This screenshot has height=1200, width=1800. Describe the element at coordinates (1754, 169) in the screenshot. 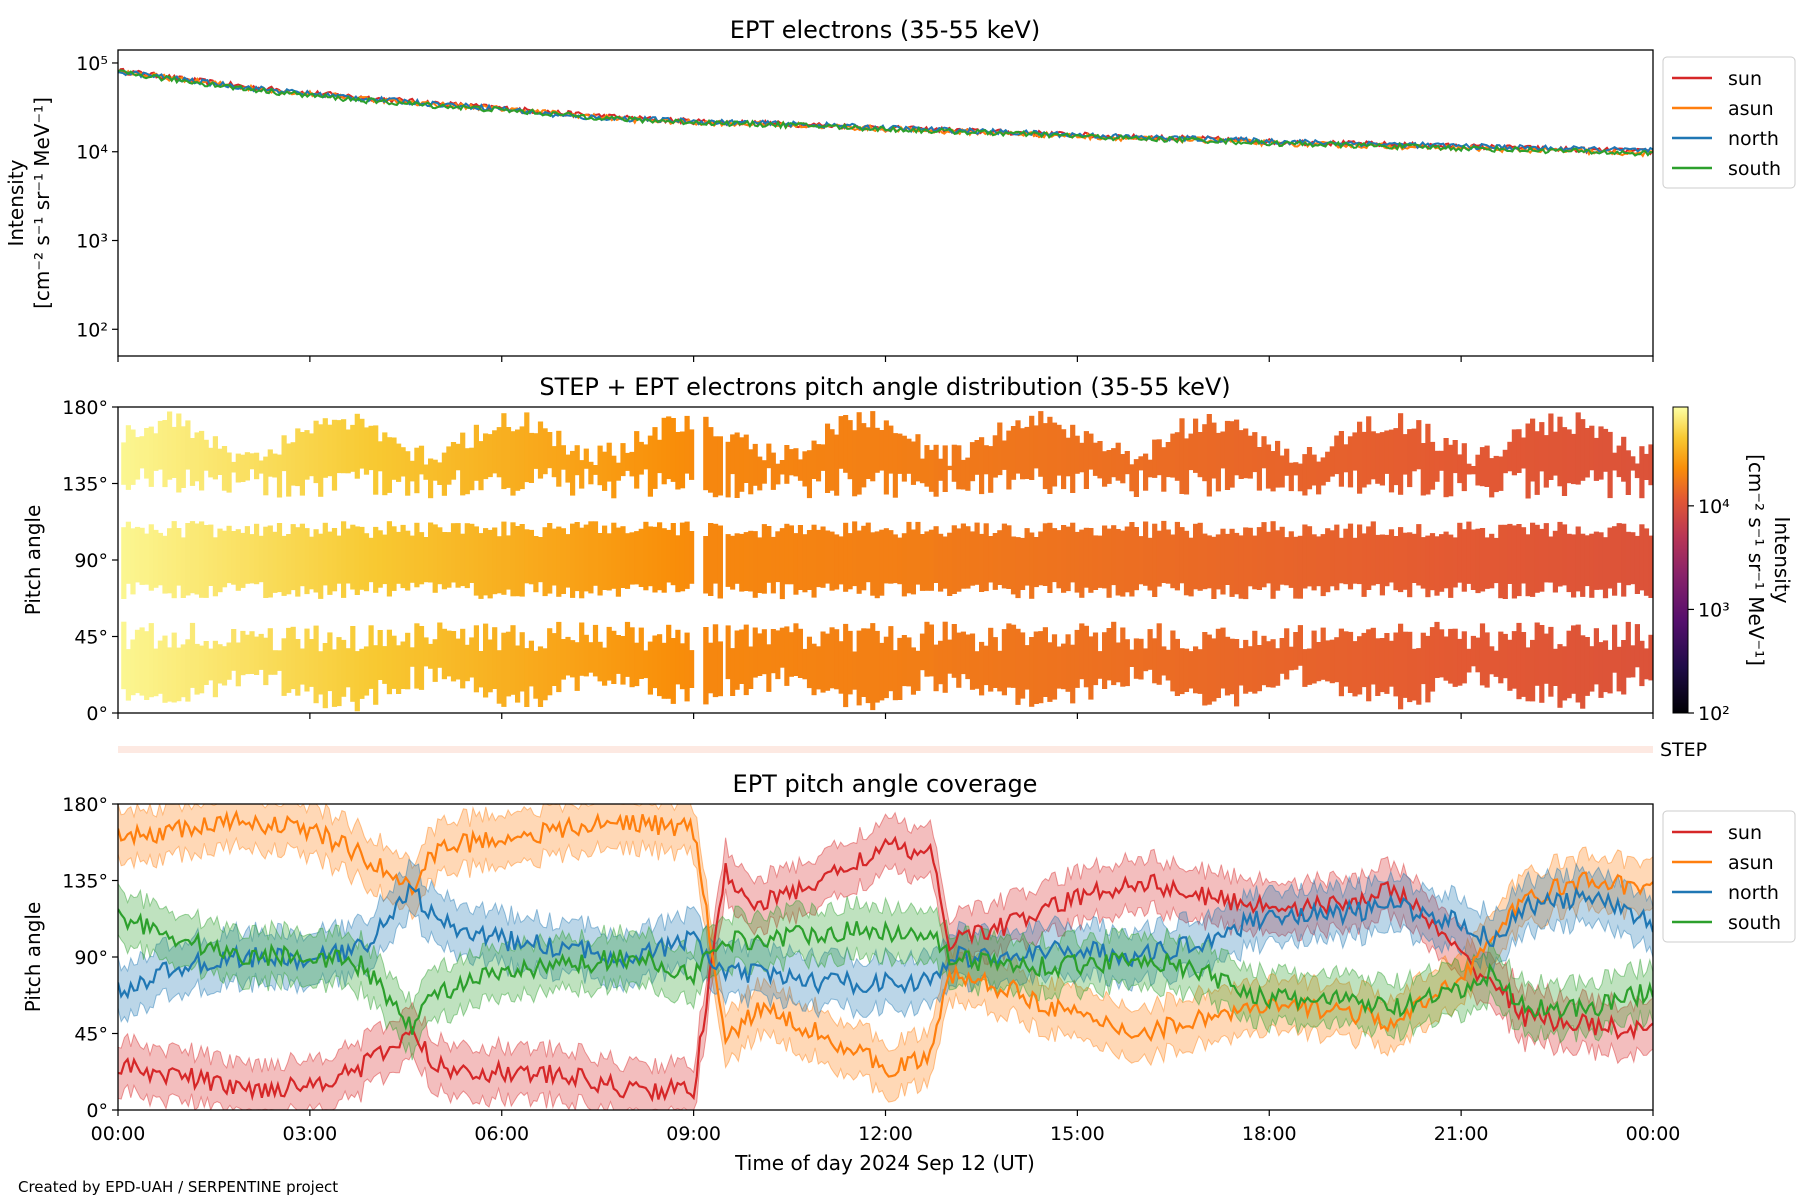

I see `intensity-legend-south: south` at that location.